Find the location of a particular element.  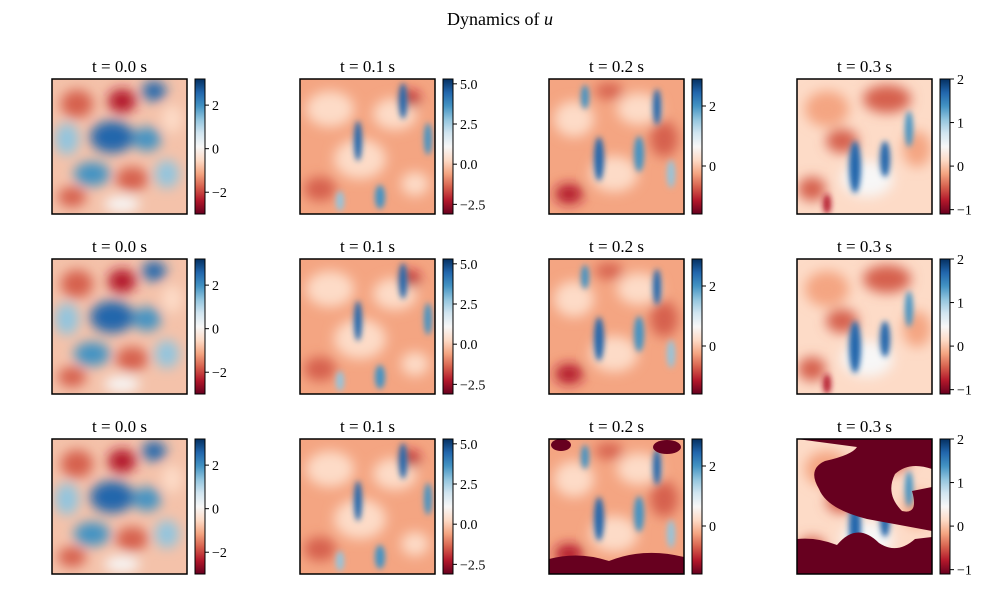

subplot-r1-c0: t = 0.0 s −2 0 2 is located at coordinates (139, 316).